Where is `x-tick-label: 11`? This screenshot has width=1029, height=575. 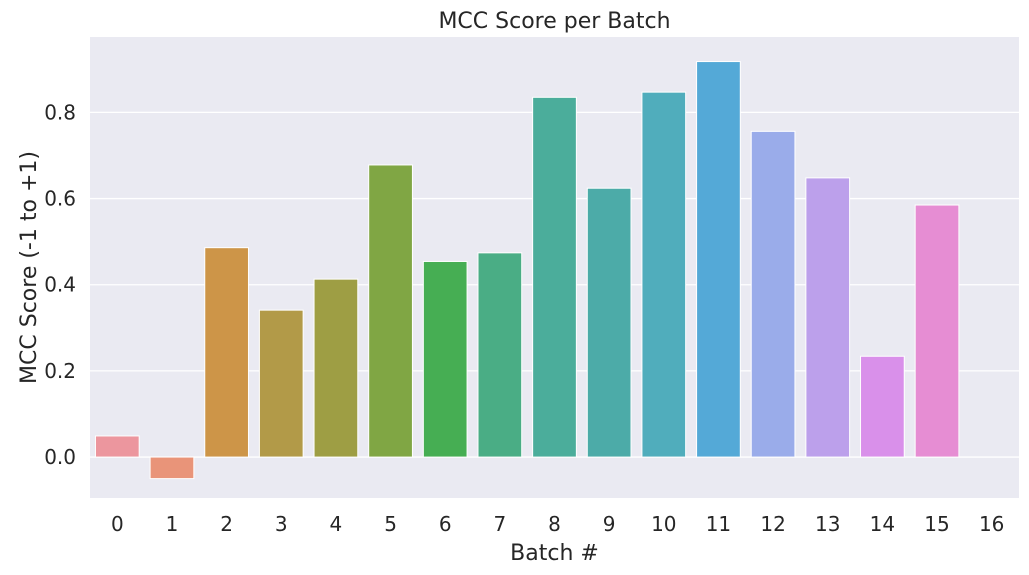
x-tick-label: 11 is located at coordinates (718, 524).